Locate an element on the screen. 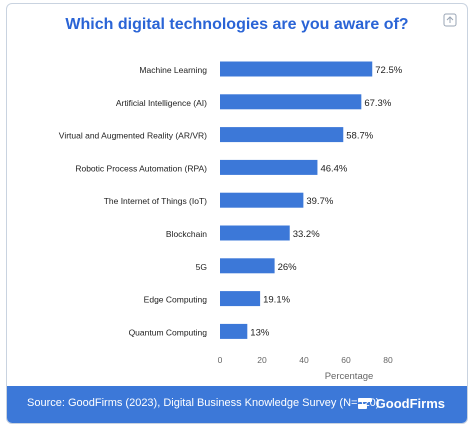  brand-name: GoodFirms is located at coordinates (410, 403).